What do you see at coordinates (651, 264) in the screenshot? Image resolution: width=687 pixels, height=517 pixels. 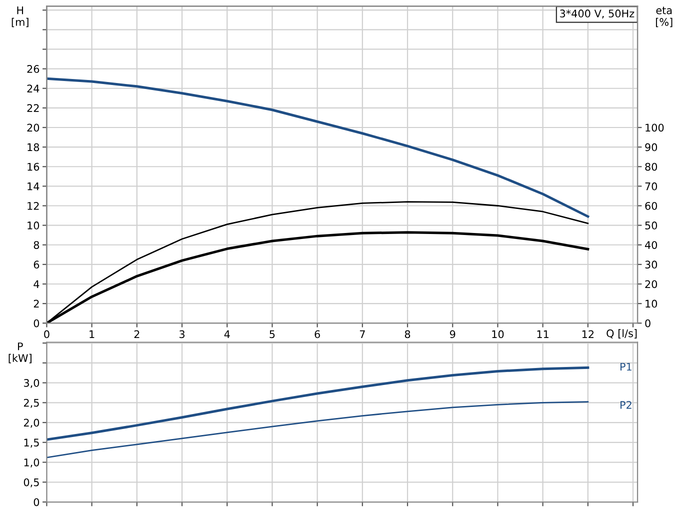 I see `y2-tick-label: 30` at bounding box center [651, 264].